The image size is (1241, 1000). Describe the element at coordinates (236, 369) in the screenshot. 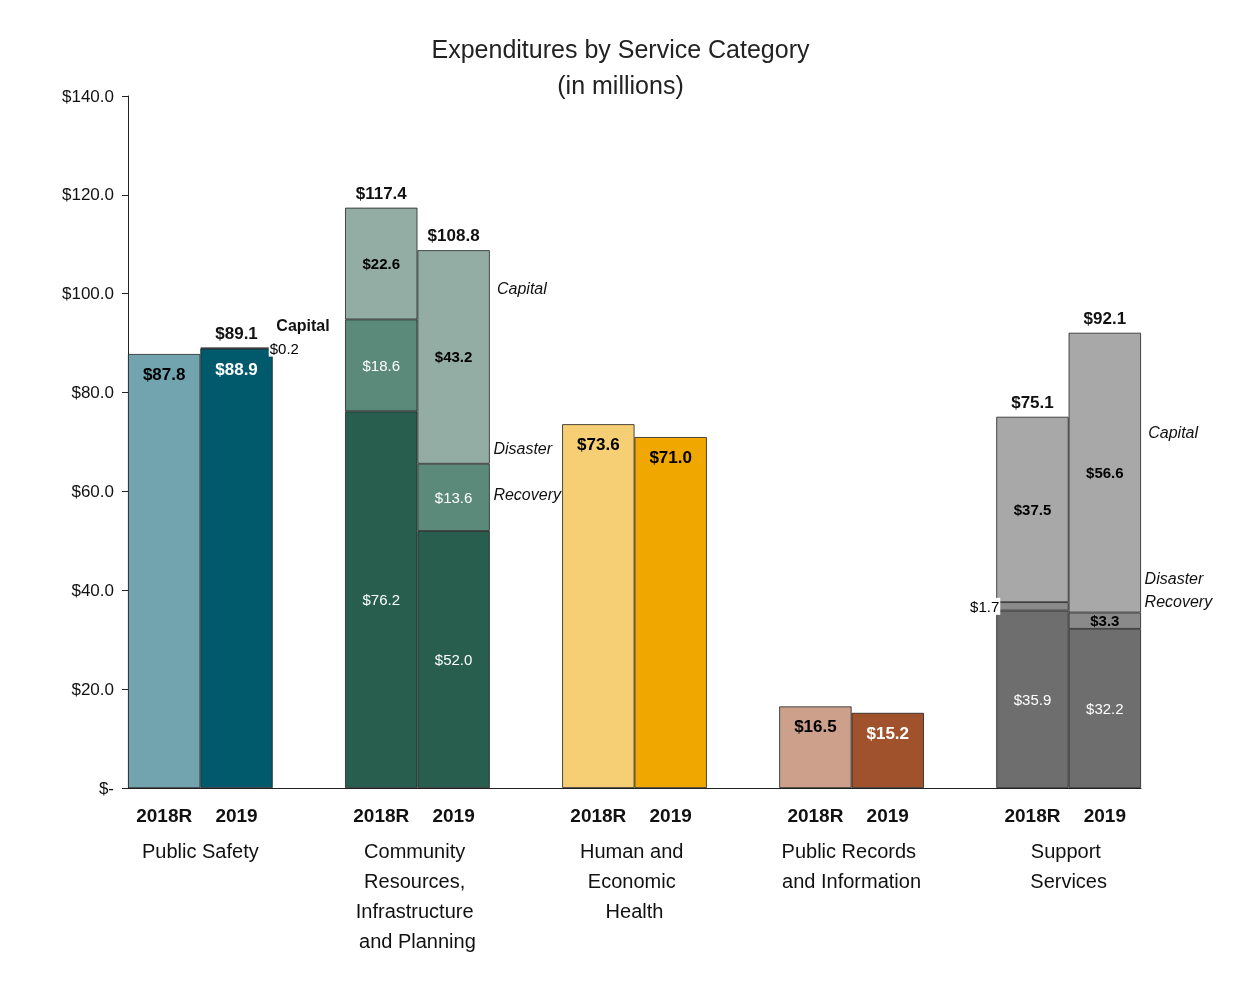

I see `data-label: $88.9` at that location.